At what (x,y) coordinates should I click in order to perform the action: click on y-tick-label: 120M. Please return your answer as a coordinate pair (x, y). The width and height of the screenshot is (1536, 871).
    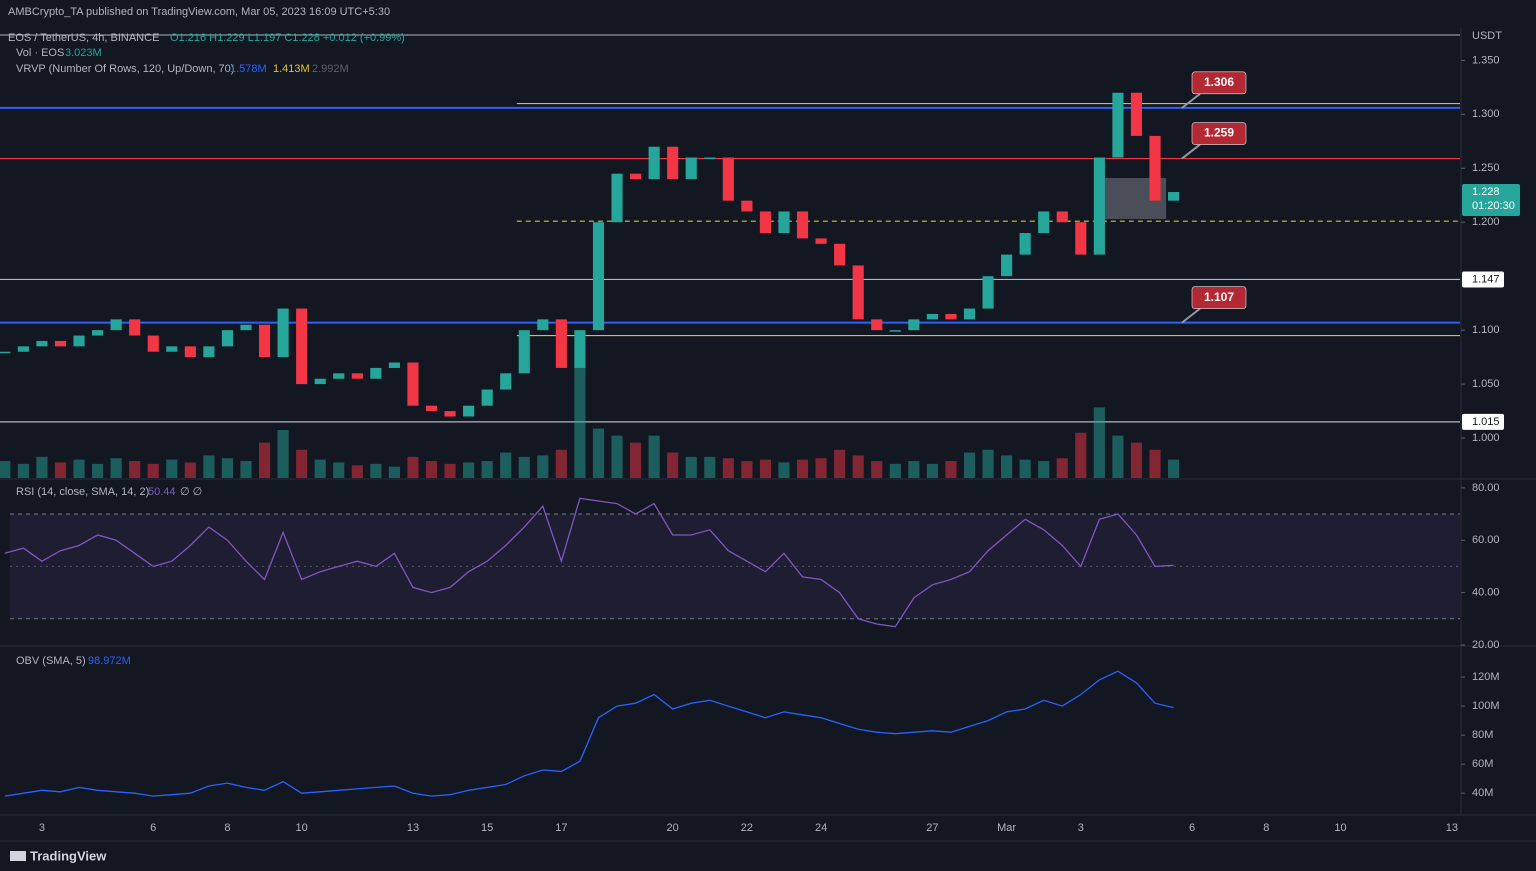
    Looking at the image, I should click on (1486, 677).